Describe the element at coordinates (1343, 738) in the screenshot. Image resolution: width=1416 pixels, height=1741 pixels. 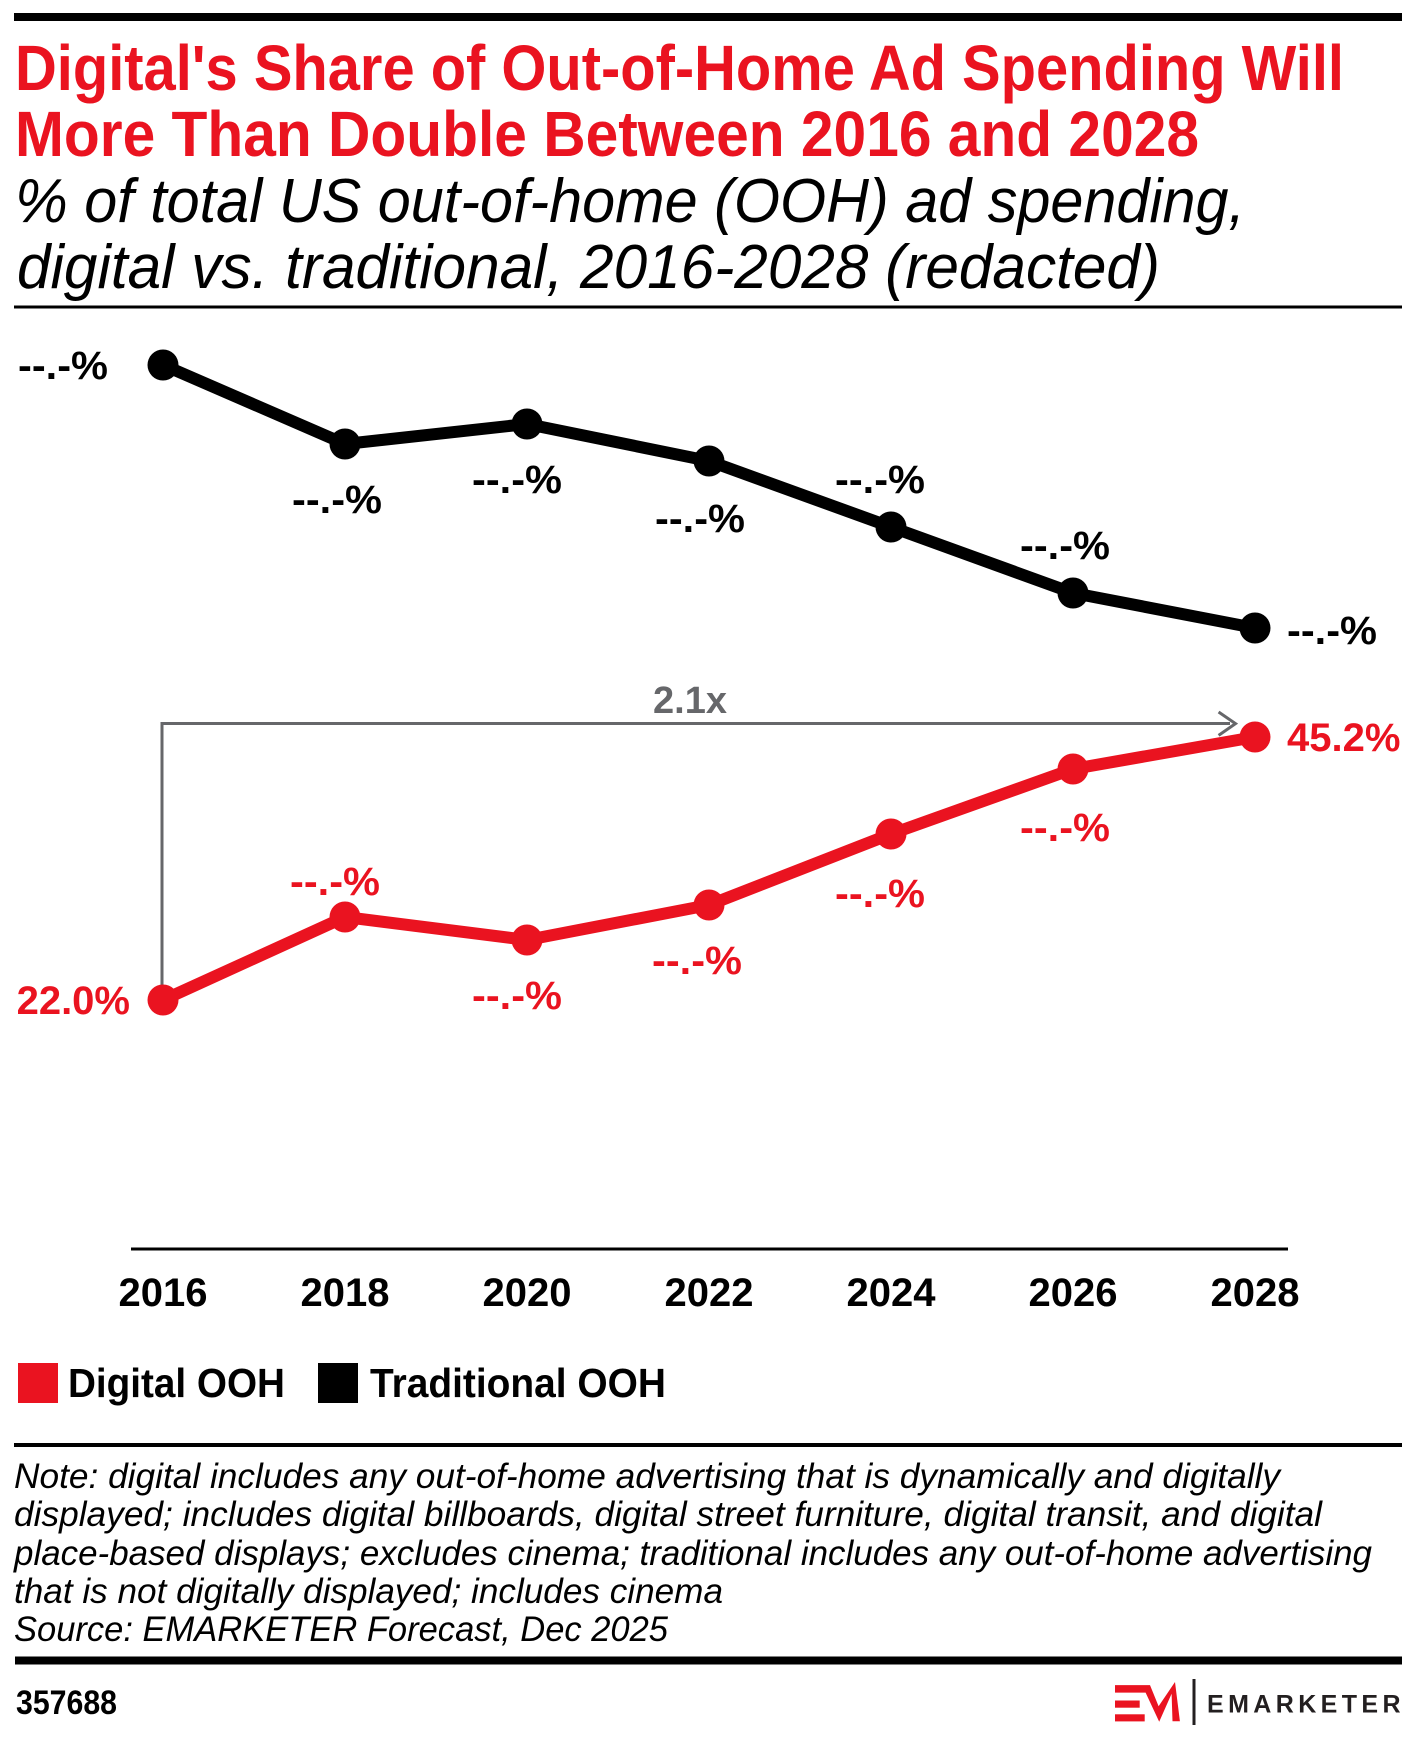
I see `svg-text: 45.2%` at that location.